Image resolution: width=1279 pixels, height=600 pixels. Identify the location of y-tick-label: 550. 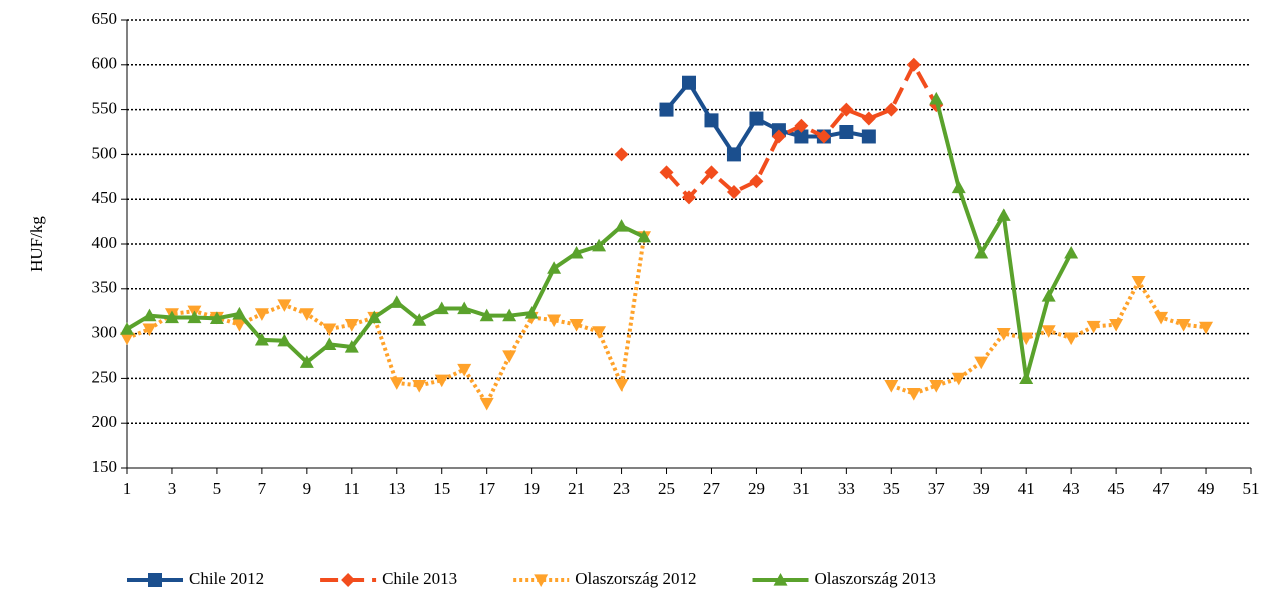
(105, 108).